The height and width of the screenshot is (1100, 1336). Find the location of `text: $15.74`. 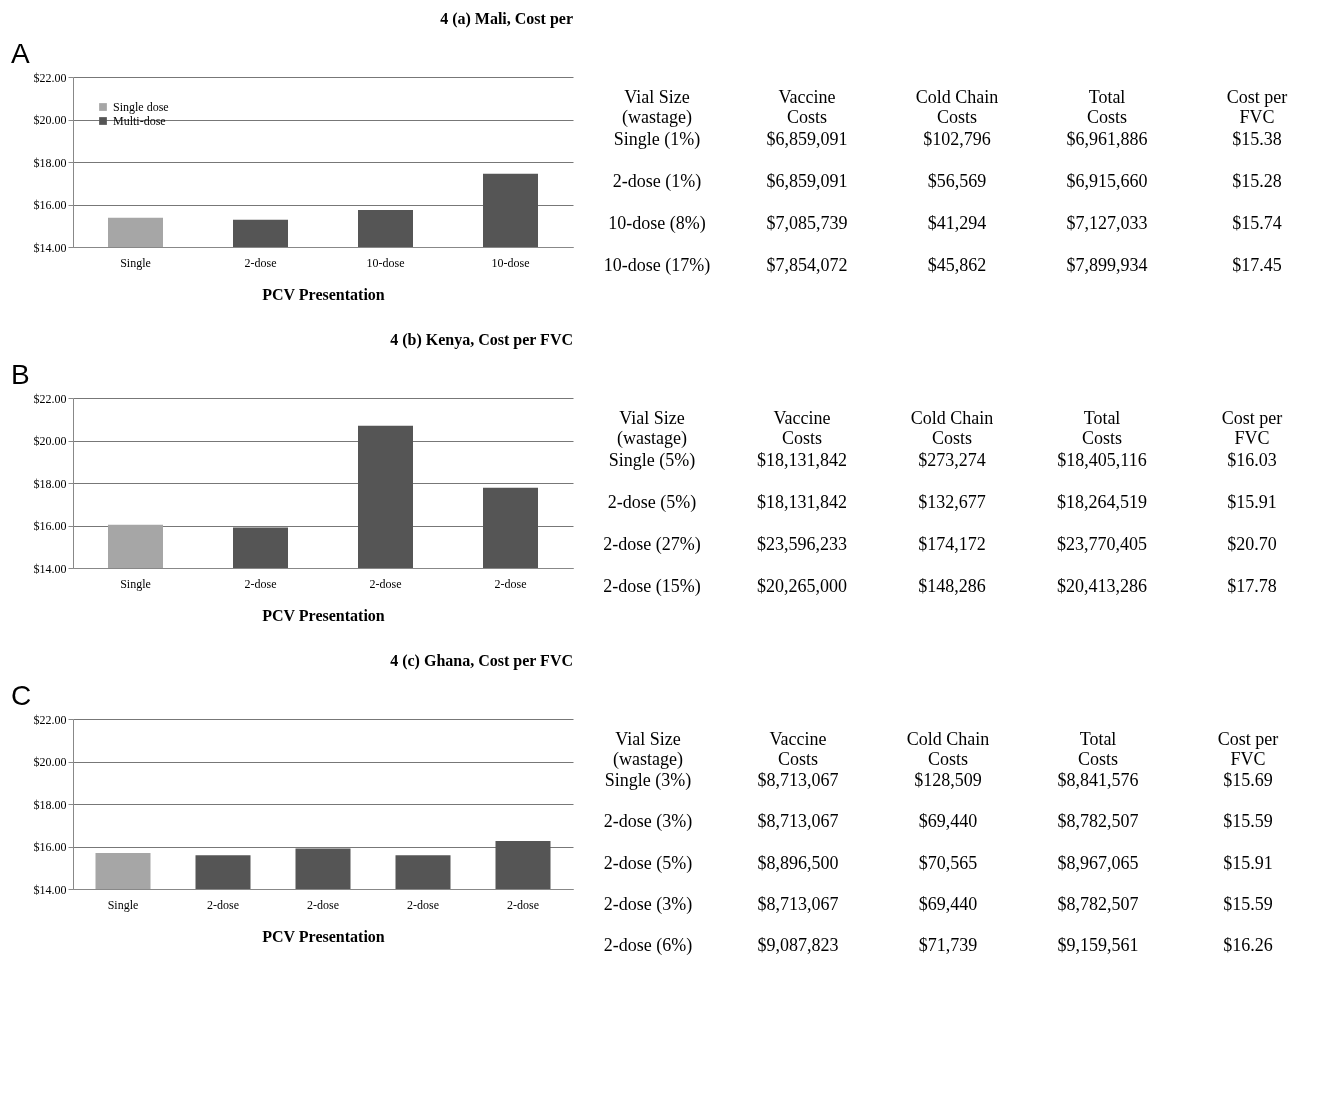

text: $15.74 is located at coordinates (1257, 223).